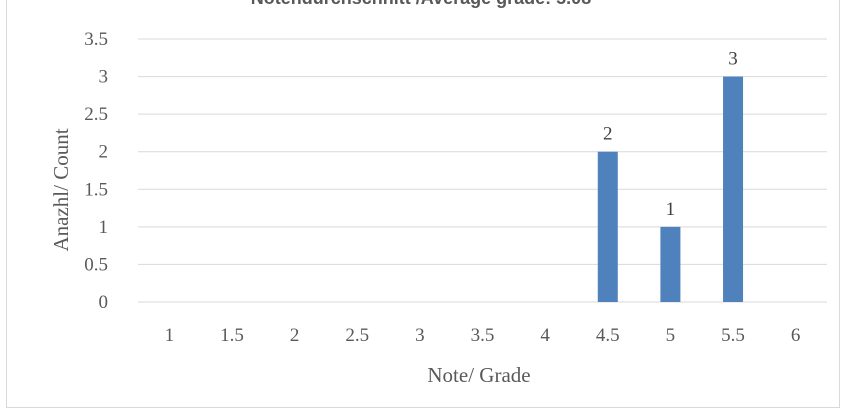 Image resolution: width=842 pixels, height=410 pixels. What do you see at coordinates (421, 4) in the screenshot?
I see `chart-title: Notendurchschnitt /Average grade: 5.08` at bounding box center [421, 4].